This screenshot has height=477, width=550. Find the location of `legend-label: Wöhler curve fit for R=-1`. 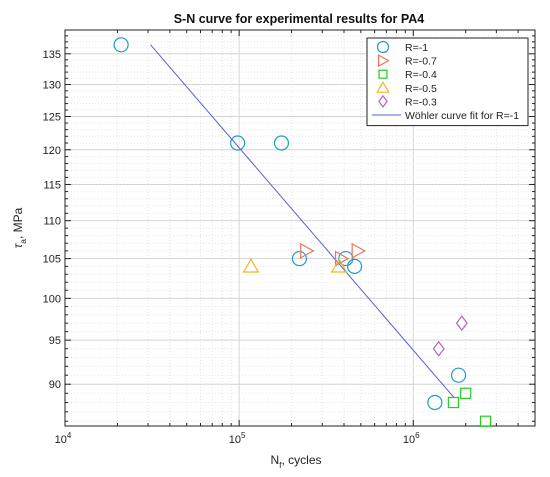

legend-label: Wöhler curve fit for R=-1 is located at coordinates (462, 116).